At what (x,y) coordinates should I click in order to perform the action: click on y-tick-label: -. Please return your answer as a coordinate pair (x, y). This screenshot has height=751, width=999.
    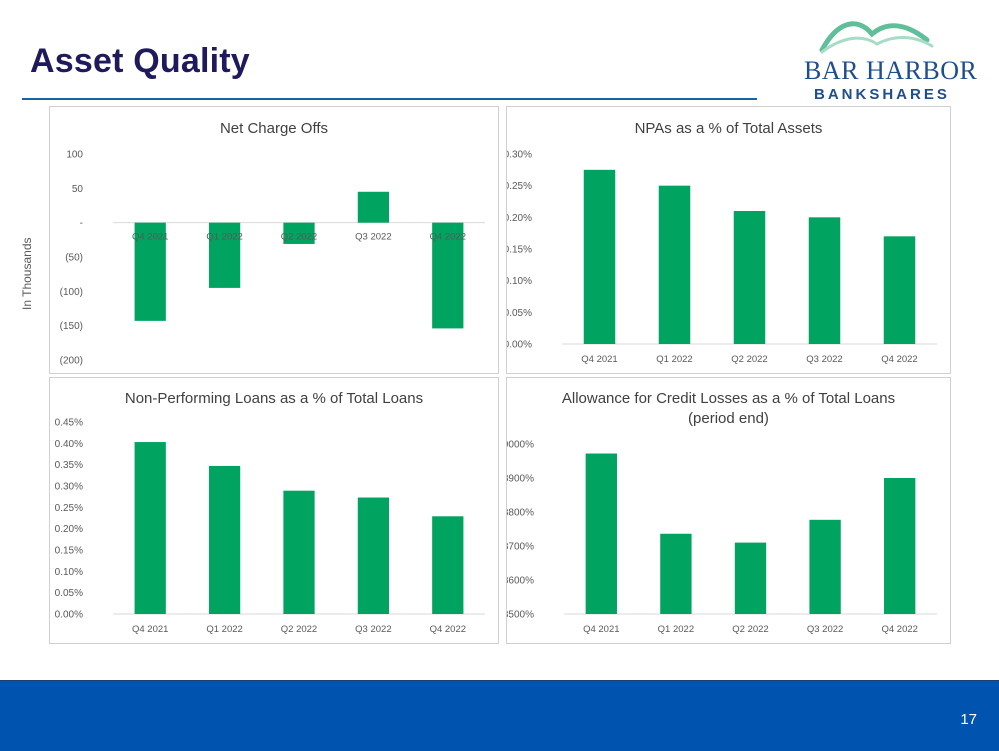
    Looking at the image, I should click on (81, 223).